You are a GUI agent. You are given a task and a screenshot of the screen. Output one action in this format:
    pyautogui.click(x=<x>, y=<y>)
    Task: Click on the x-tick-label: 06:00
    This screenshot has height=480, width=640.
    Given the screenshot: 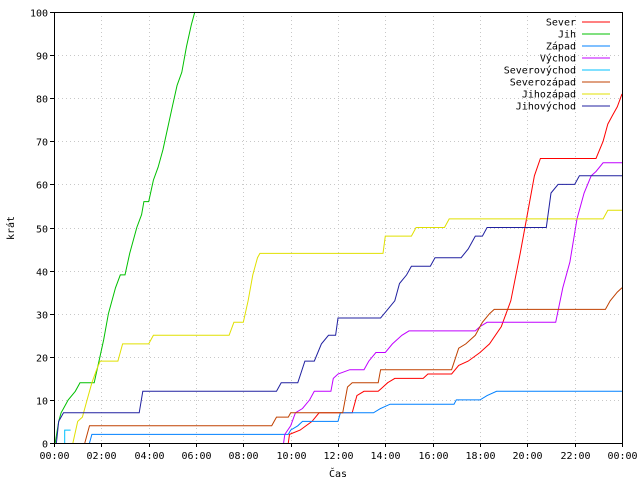 What is the action you would take?
    pyautogui.click(x=196, y=456)
    